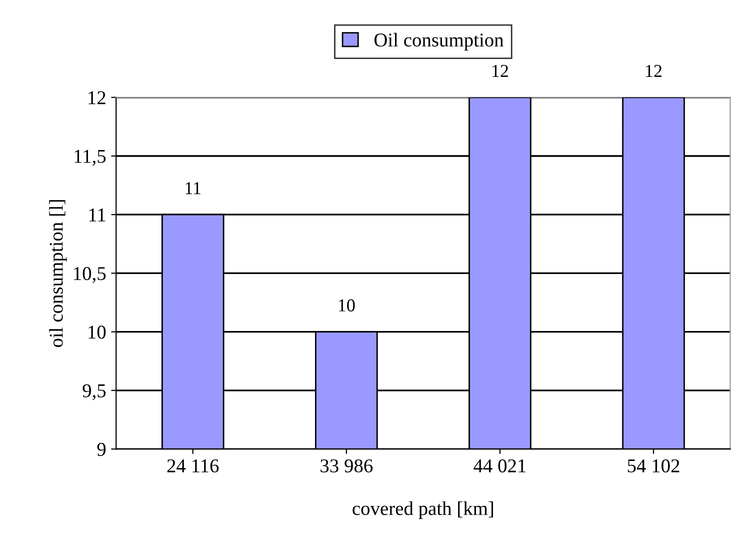 The image size is (749, 541). What do you see at coordinates (654, 465) in the screenshot?
I see `x-tick-label: 54 102` at bounding box center [654, 465].